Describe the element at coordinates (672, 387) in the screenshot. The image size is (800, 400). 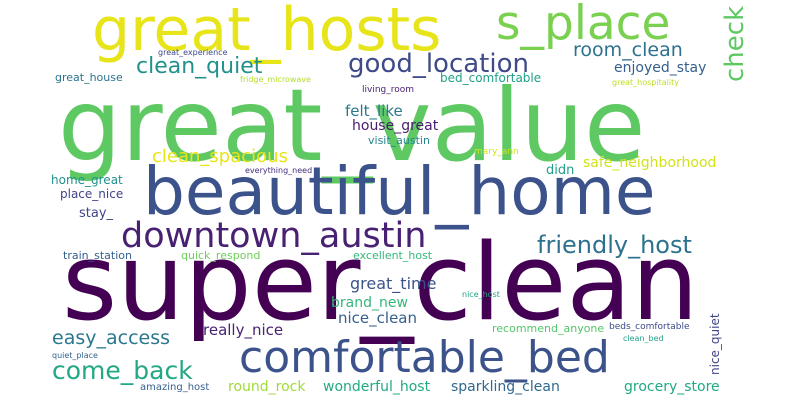
I see `word-grocery-store: grocery_store` at that location.